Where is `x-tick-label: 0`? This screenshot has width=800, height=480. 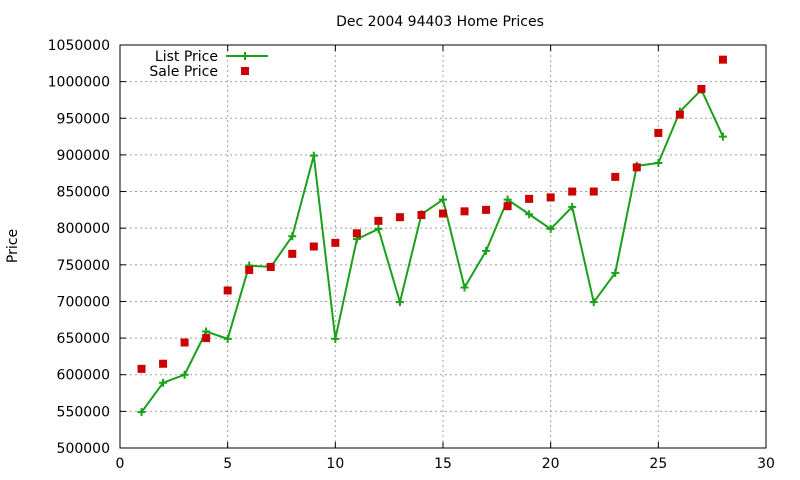
x-tick-label: 0 is located at coordinates (120, 464).